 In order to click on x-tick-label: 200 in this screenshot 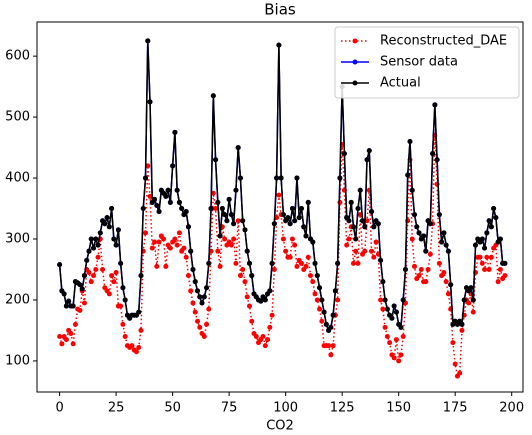, I will do `click(511, 408)`.